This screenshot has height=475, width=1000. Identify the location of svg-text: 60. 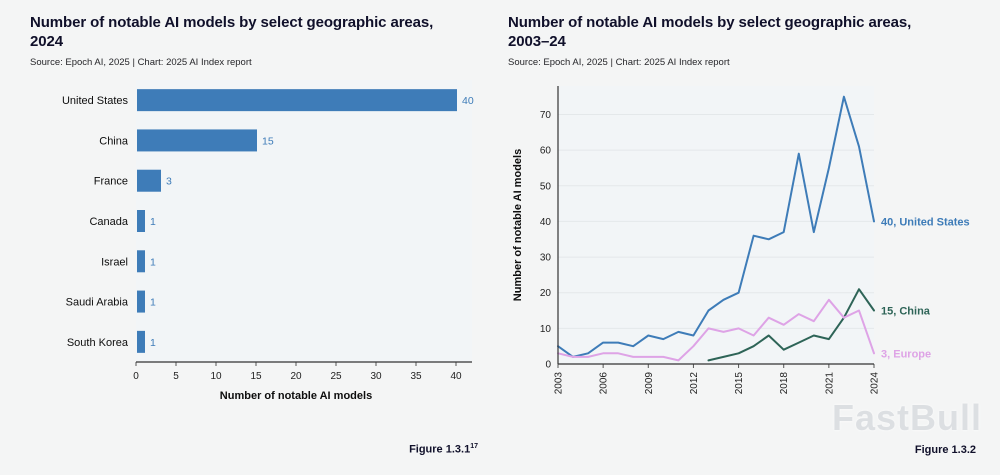
(546, 150).